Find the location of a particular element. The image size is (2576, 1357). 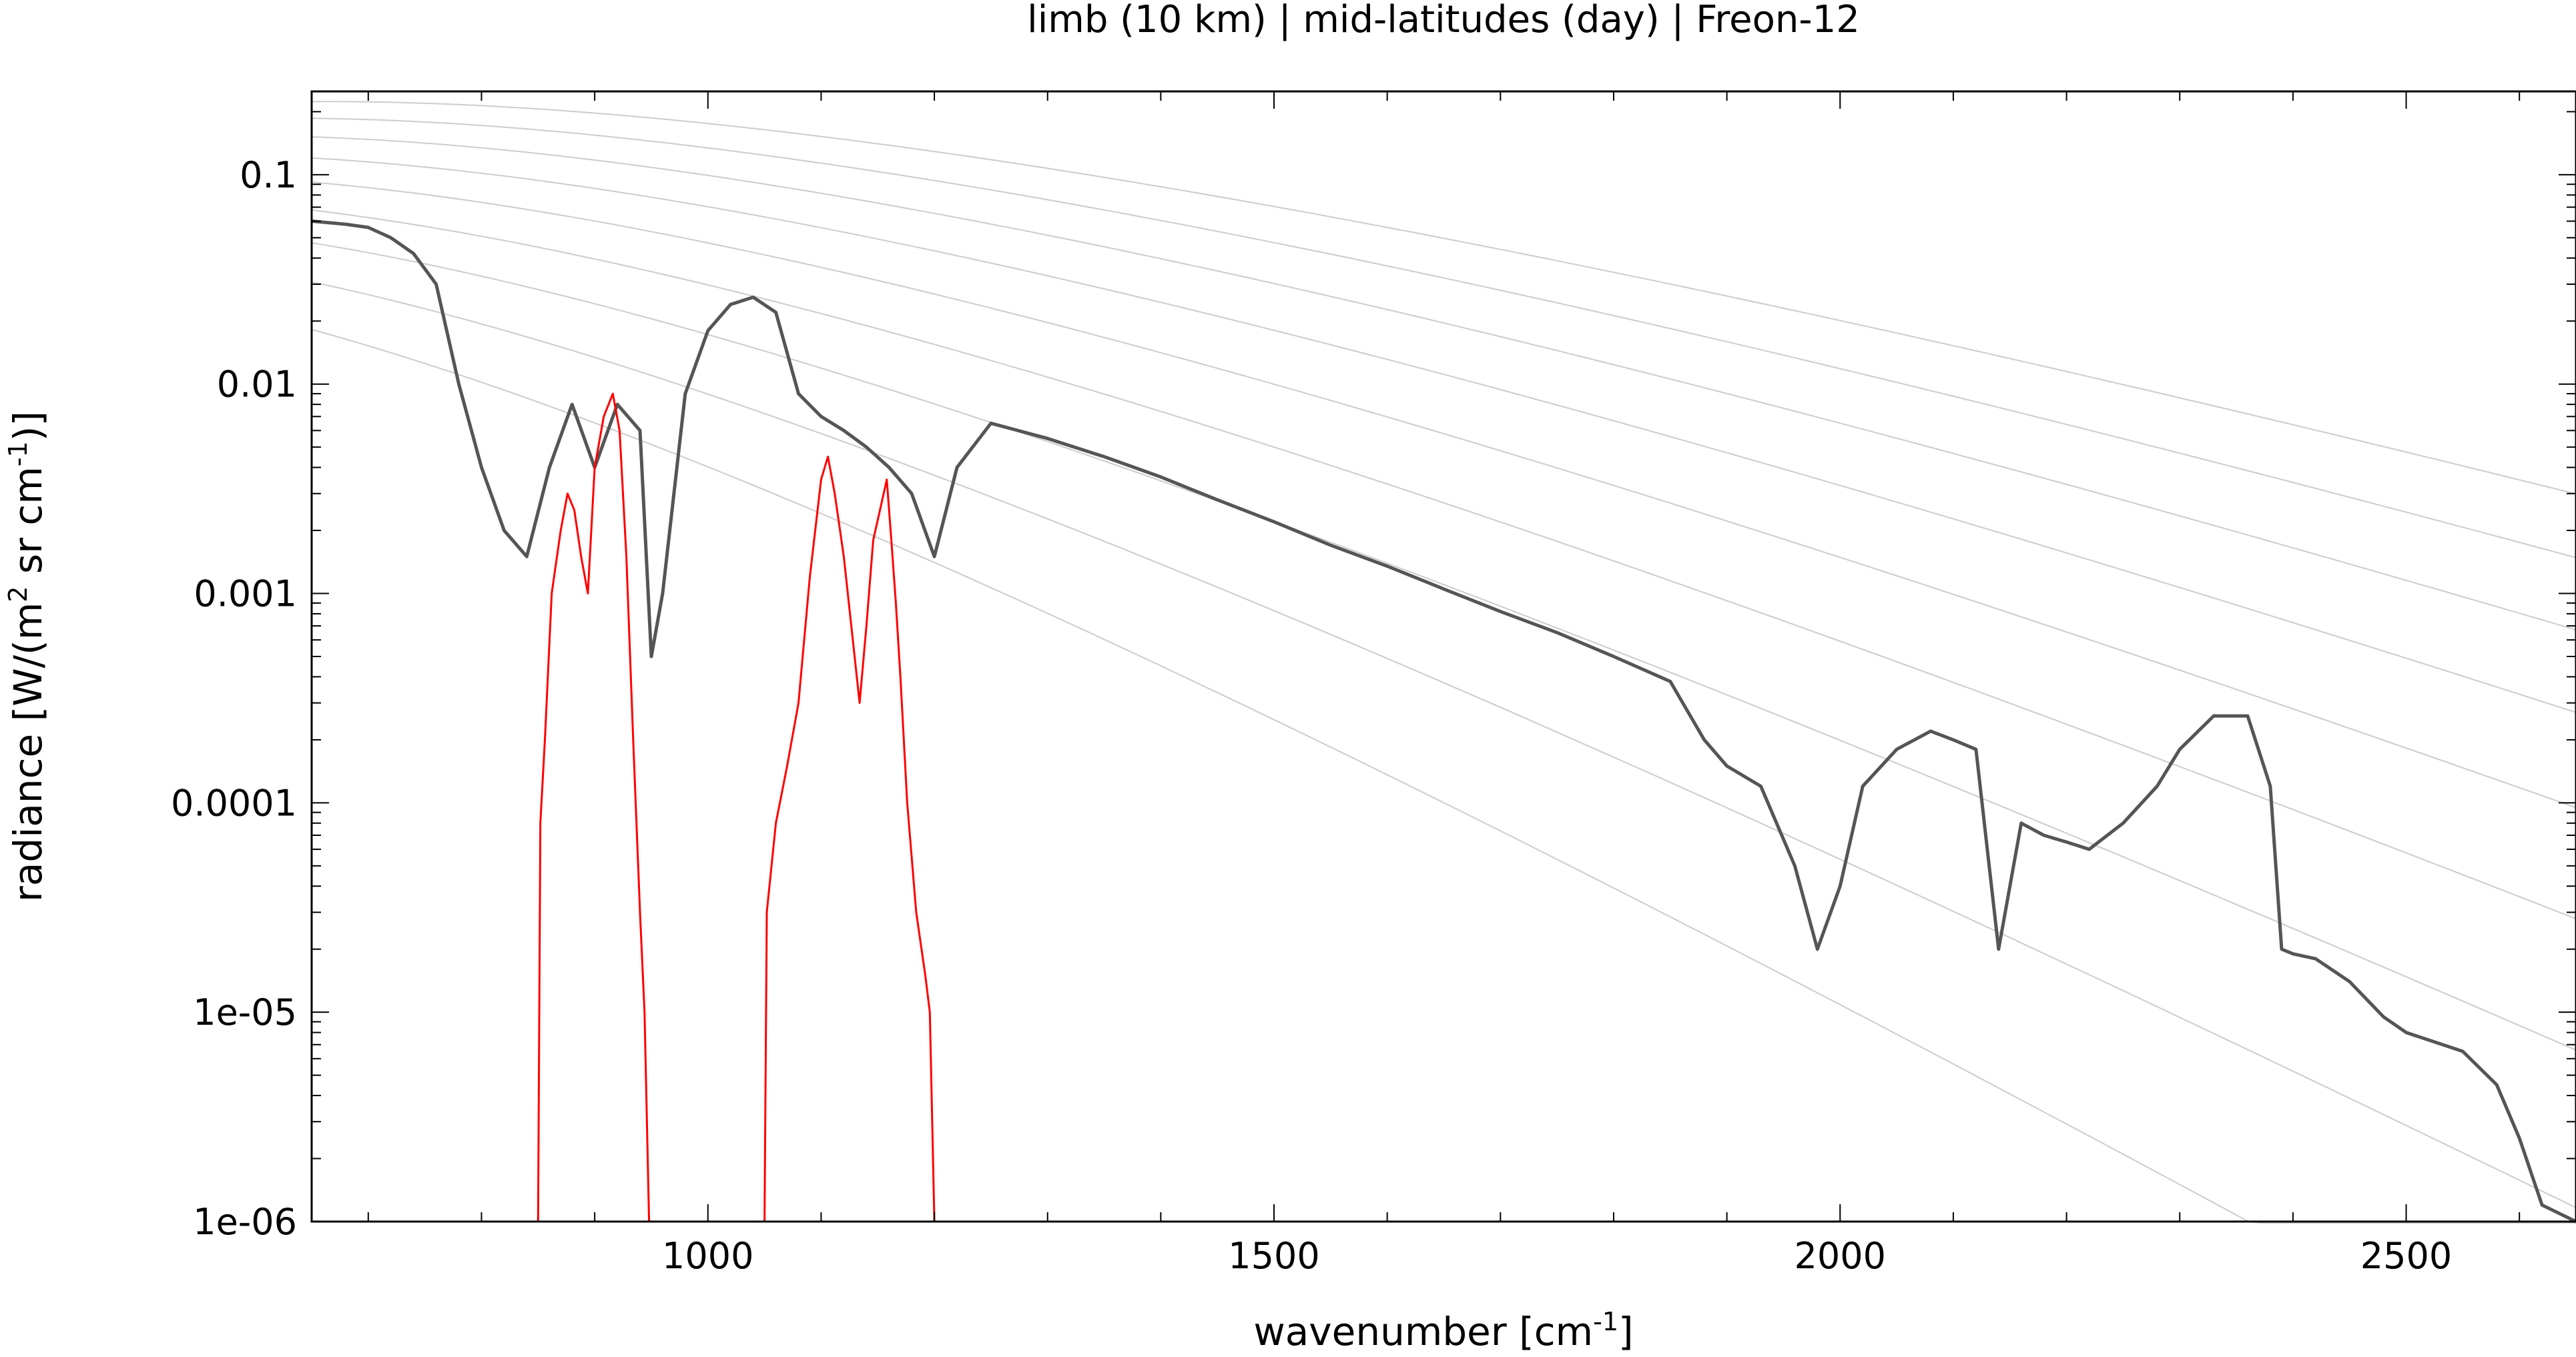

x-tick-label: 2500 is located at coordinates (2406, 1256).